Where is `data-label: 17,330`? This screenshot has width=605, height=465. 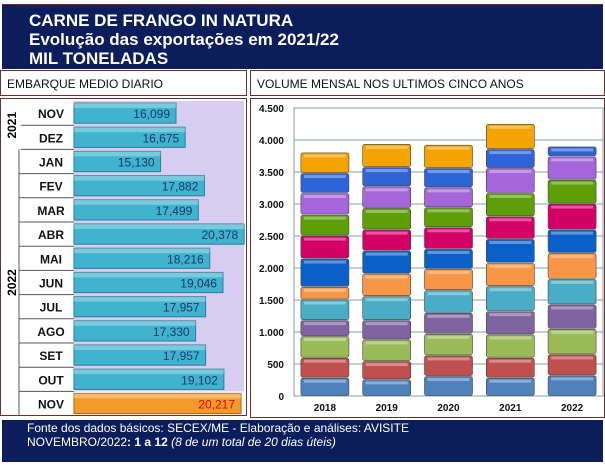
data-label: 17,330 is located at coordinates (171, 332).